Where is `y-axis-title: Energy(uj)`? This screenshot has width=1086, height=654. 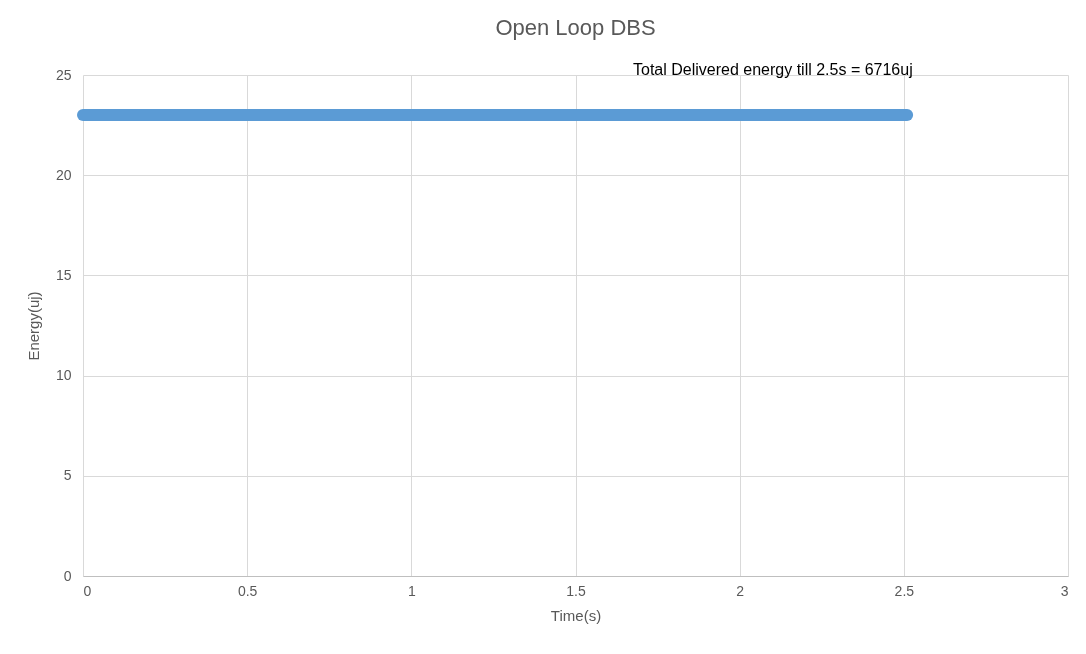
y-axis-title: Energy(uj) is located at coordinates (33, 326).